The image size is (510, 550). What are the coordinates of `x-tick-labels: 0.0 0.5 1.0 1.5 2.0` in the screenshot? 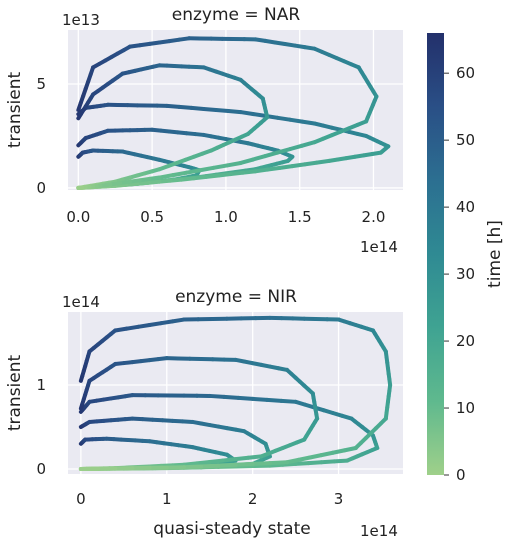 It's located at (225, 217).